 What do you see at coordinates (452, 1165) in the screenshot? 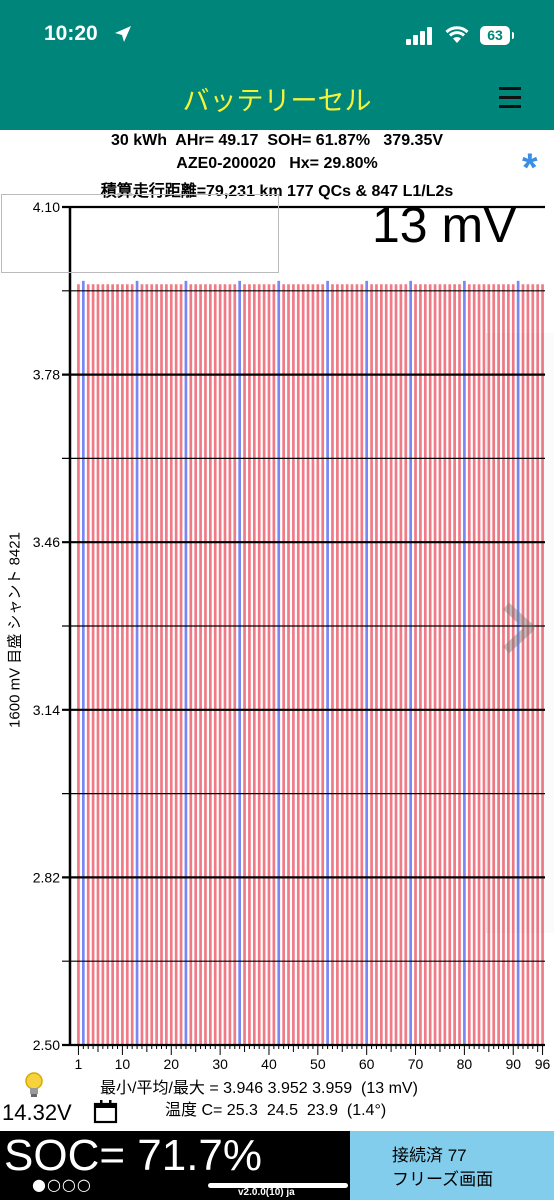
I see `connection-panel` at bounding box center [452, 1165].